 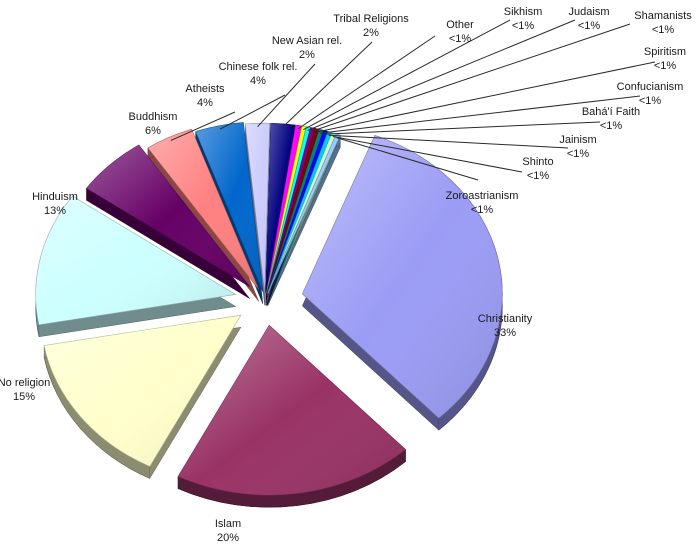 I want to click on slice-label-name: Shinto, so click(x=537, y=162).